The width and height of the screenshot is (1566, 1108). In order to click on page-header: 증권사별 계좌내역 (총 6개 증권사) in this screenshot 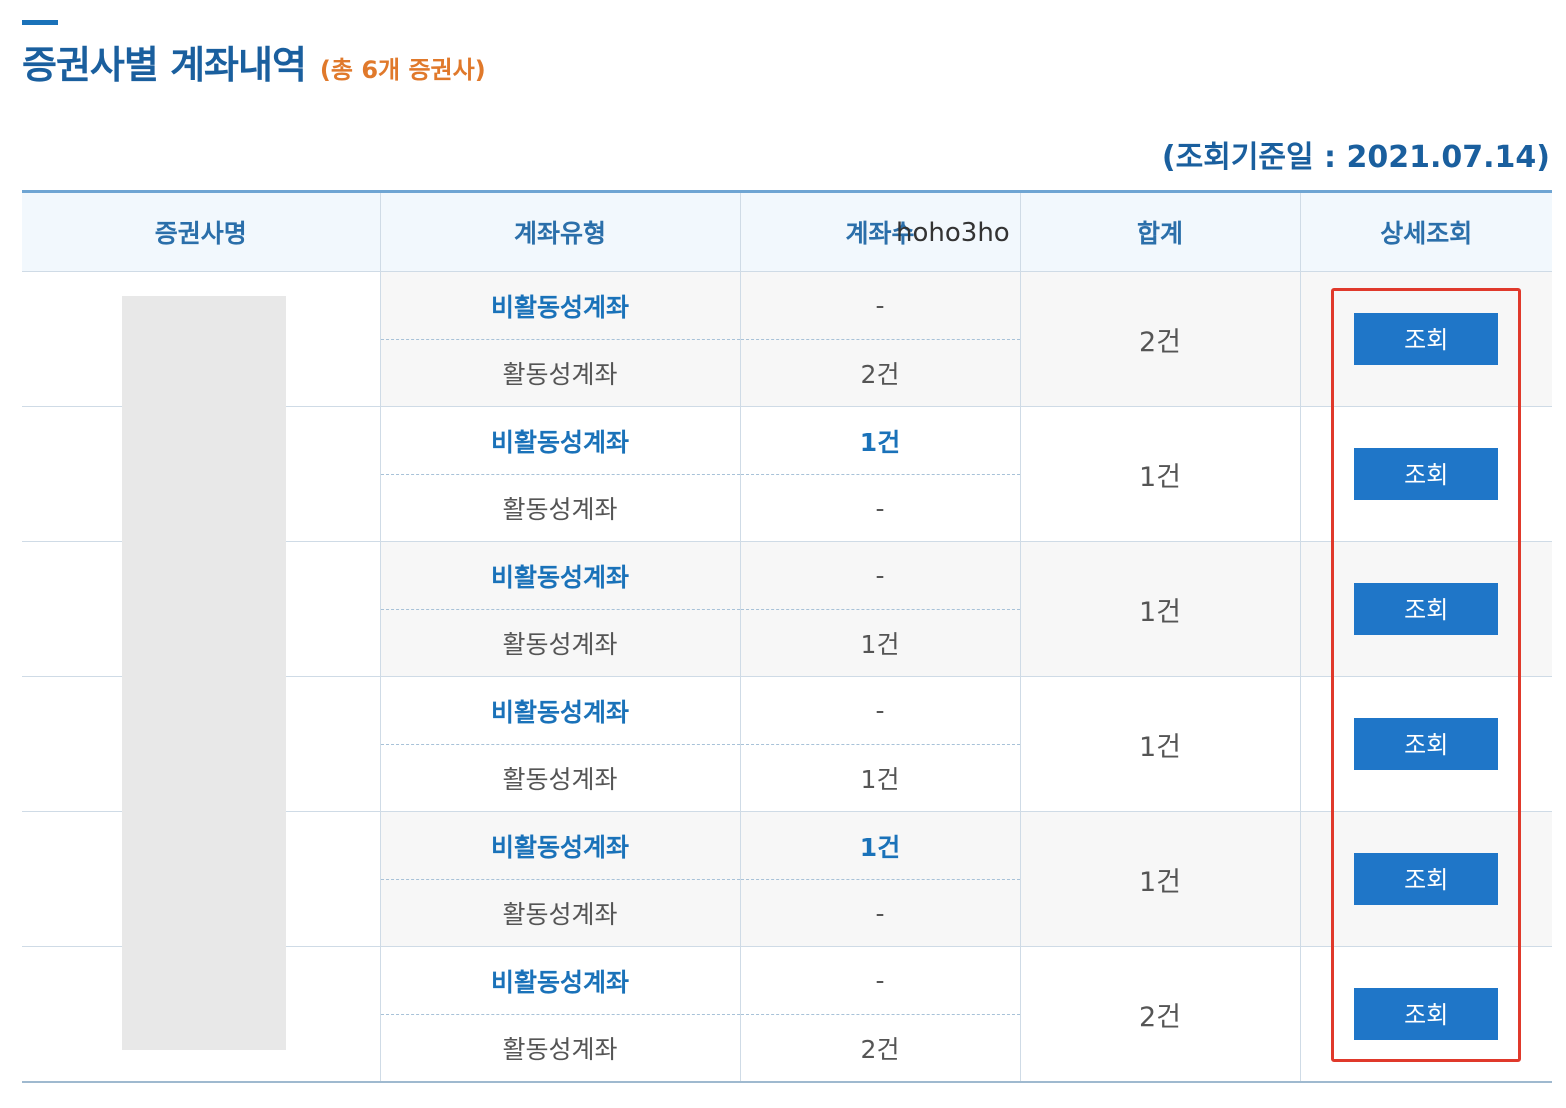, I will do `click(254, 61)`.